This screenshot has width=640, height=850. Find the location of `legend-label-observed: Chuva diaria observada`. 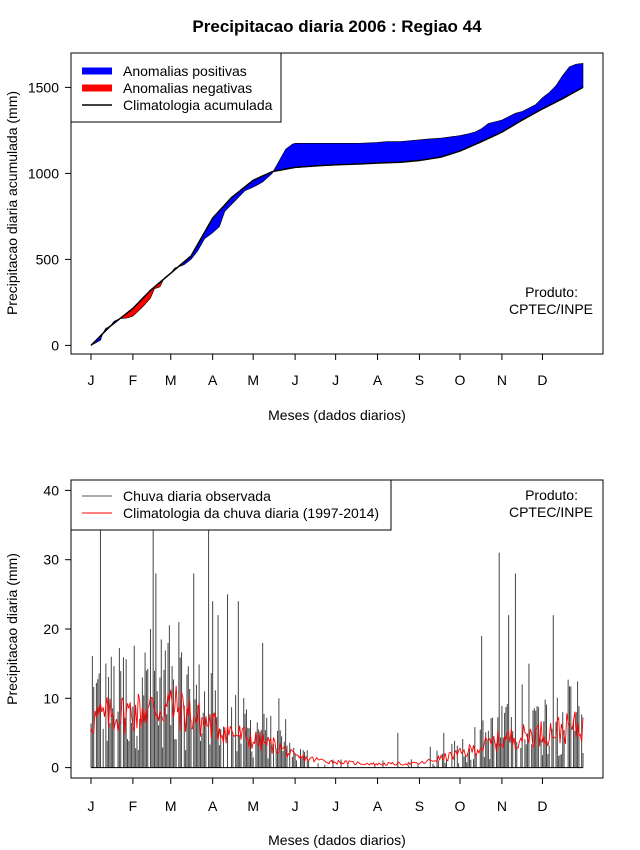

legend-label-observed: Chuva diaria observada is located at coordinates (197, 496).